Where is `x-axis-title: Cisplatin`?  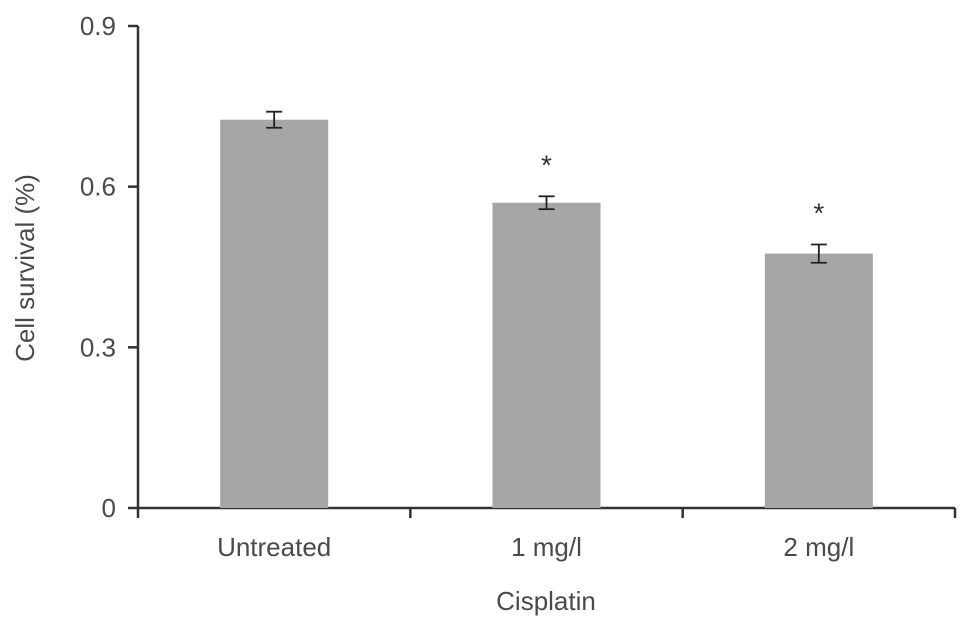
x-axis-title: Cisplatin is located at coordinates (546, 601).